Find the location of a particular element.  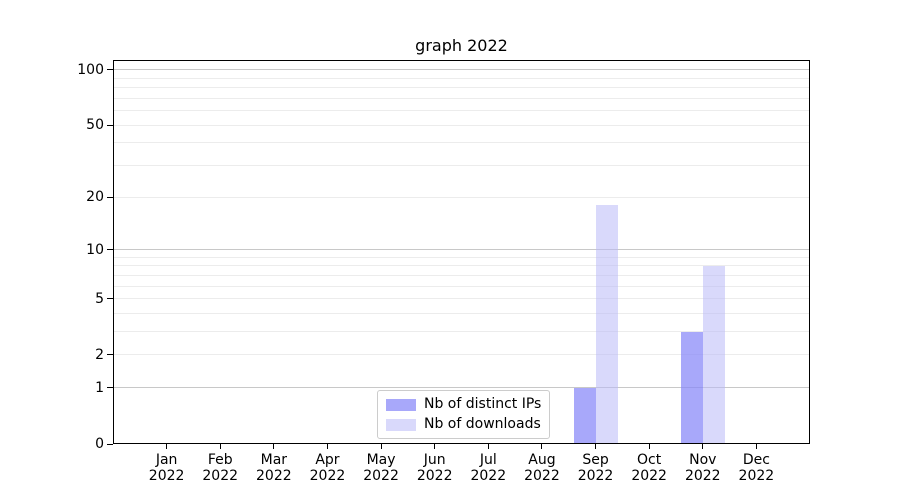

x-tick-month: Jul is located at coordinates (488, 460).